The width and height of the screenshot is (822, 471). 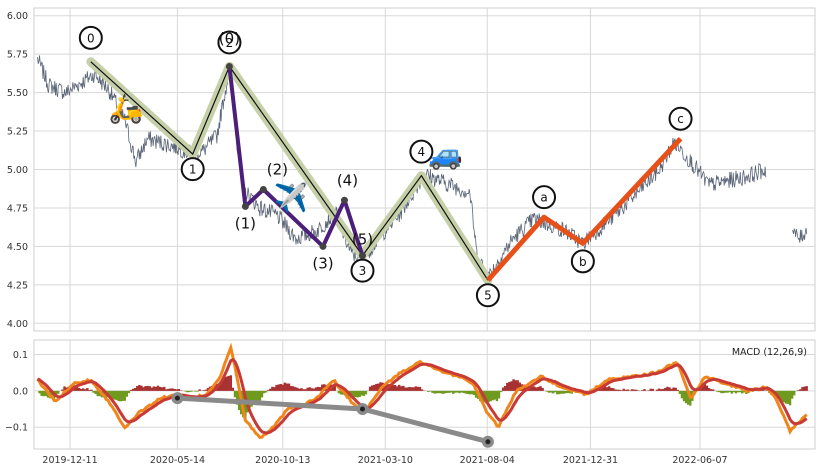 What do you see at coordinates (69, 460) in the screenshot?
I see `x-tick-label: 2019-12-11` at bounding box center [69, 460].